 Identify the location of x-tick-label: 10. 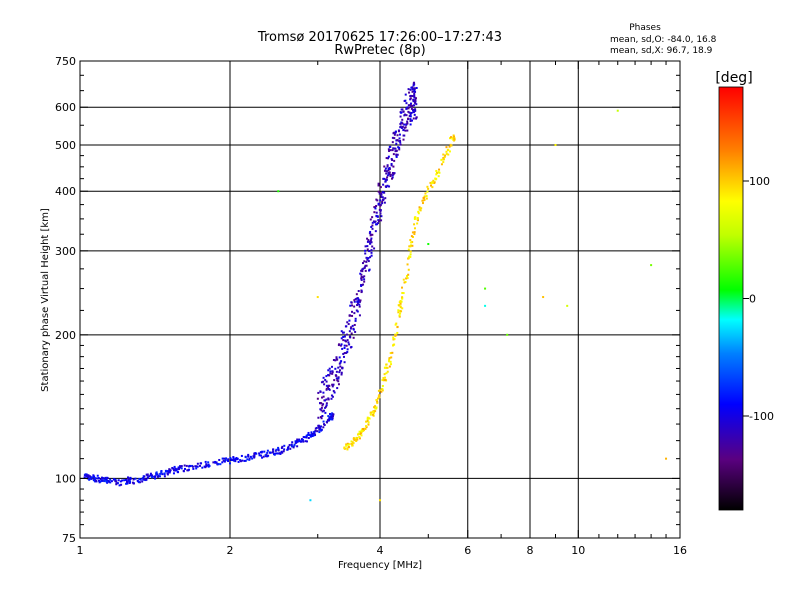
(578, 550).